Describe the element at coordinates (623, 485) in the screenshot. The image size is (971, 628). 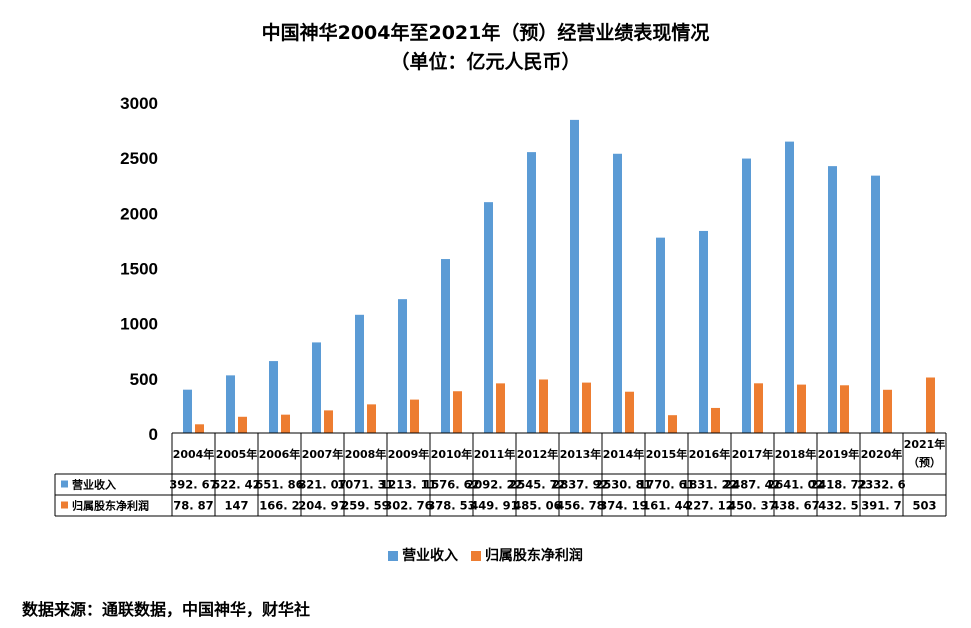
I see `table-value: 2530. 81` at that location.